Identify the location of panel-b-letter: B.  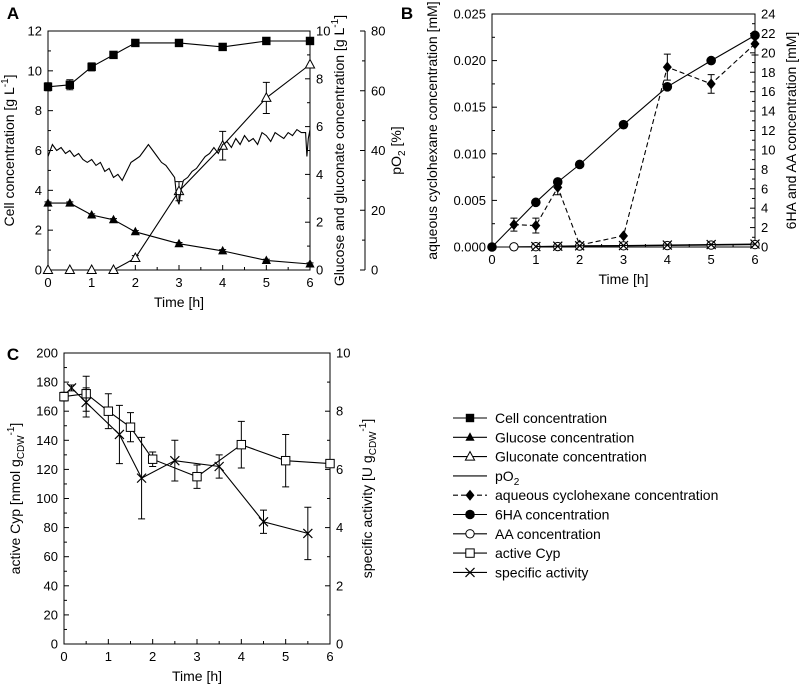
(407, 13).